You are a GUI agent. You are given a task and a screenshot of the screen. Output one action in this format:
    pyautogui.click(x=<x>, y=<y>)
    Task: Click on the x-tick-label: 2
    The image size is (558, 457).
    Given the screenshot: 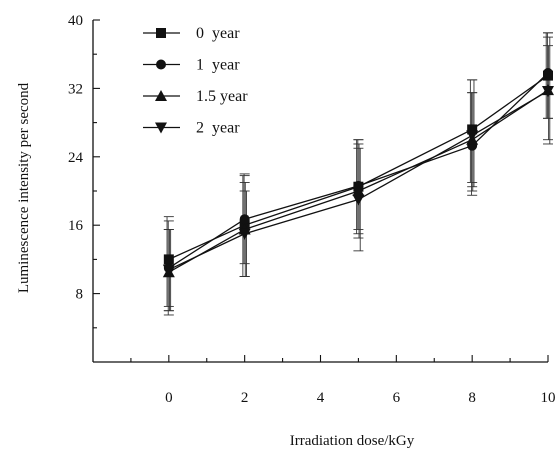 What is the action you would take?
    pyautogui.click(x=245, y=398)
    